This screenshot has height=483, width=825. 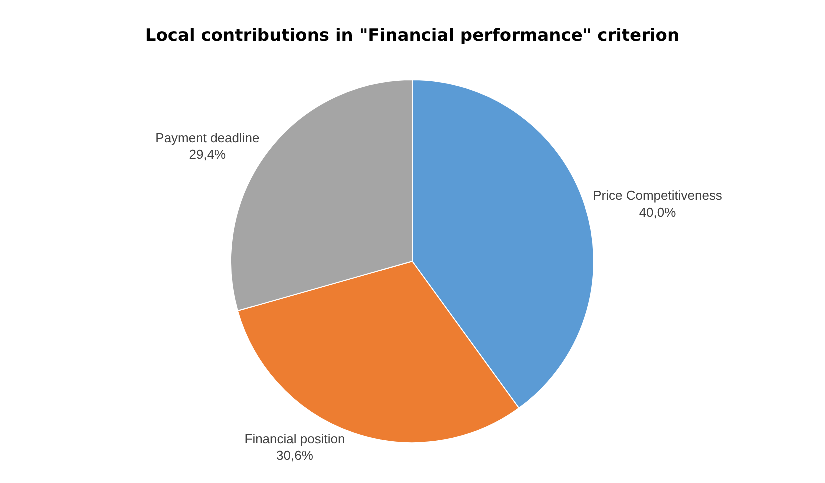 I want to click on data-label: 40,0%, so click(x=658, y=212).